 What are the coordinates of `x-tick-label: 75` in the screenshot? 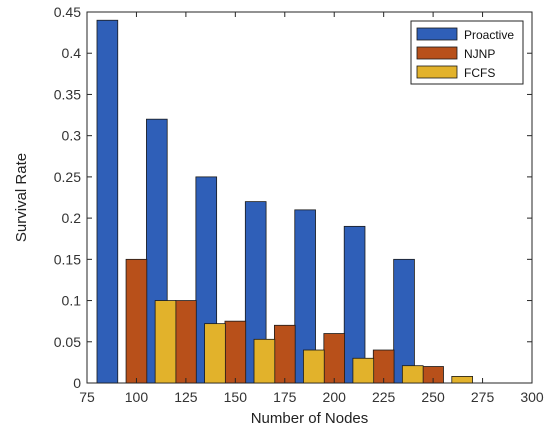 It's located at (87, 397).